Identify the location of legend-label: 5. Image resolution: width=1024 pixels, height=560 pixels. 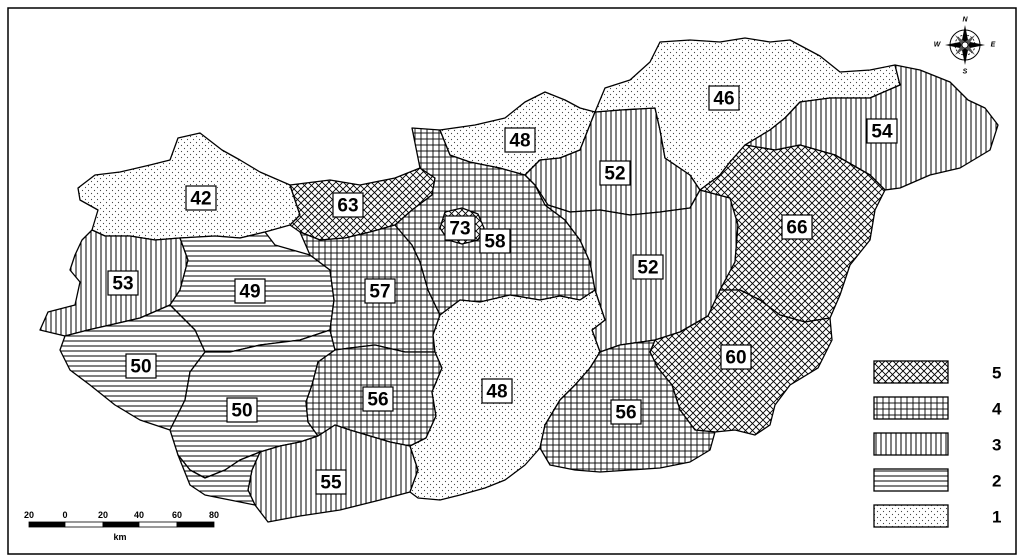
(996, 373).